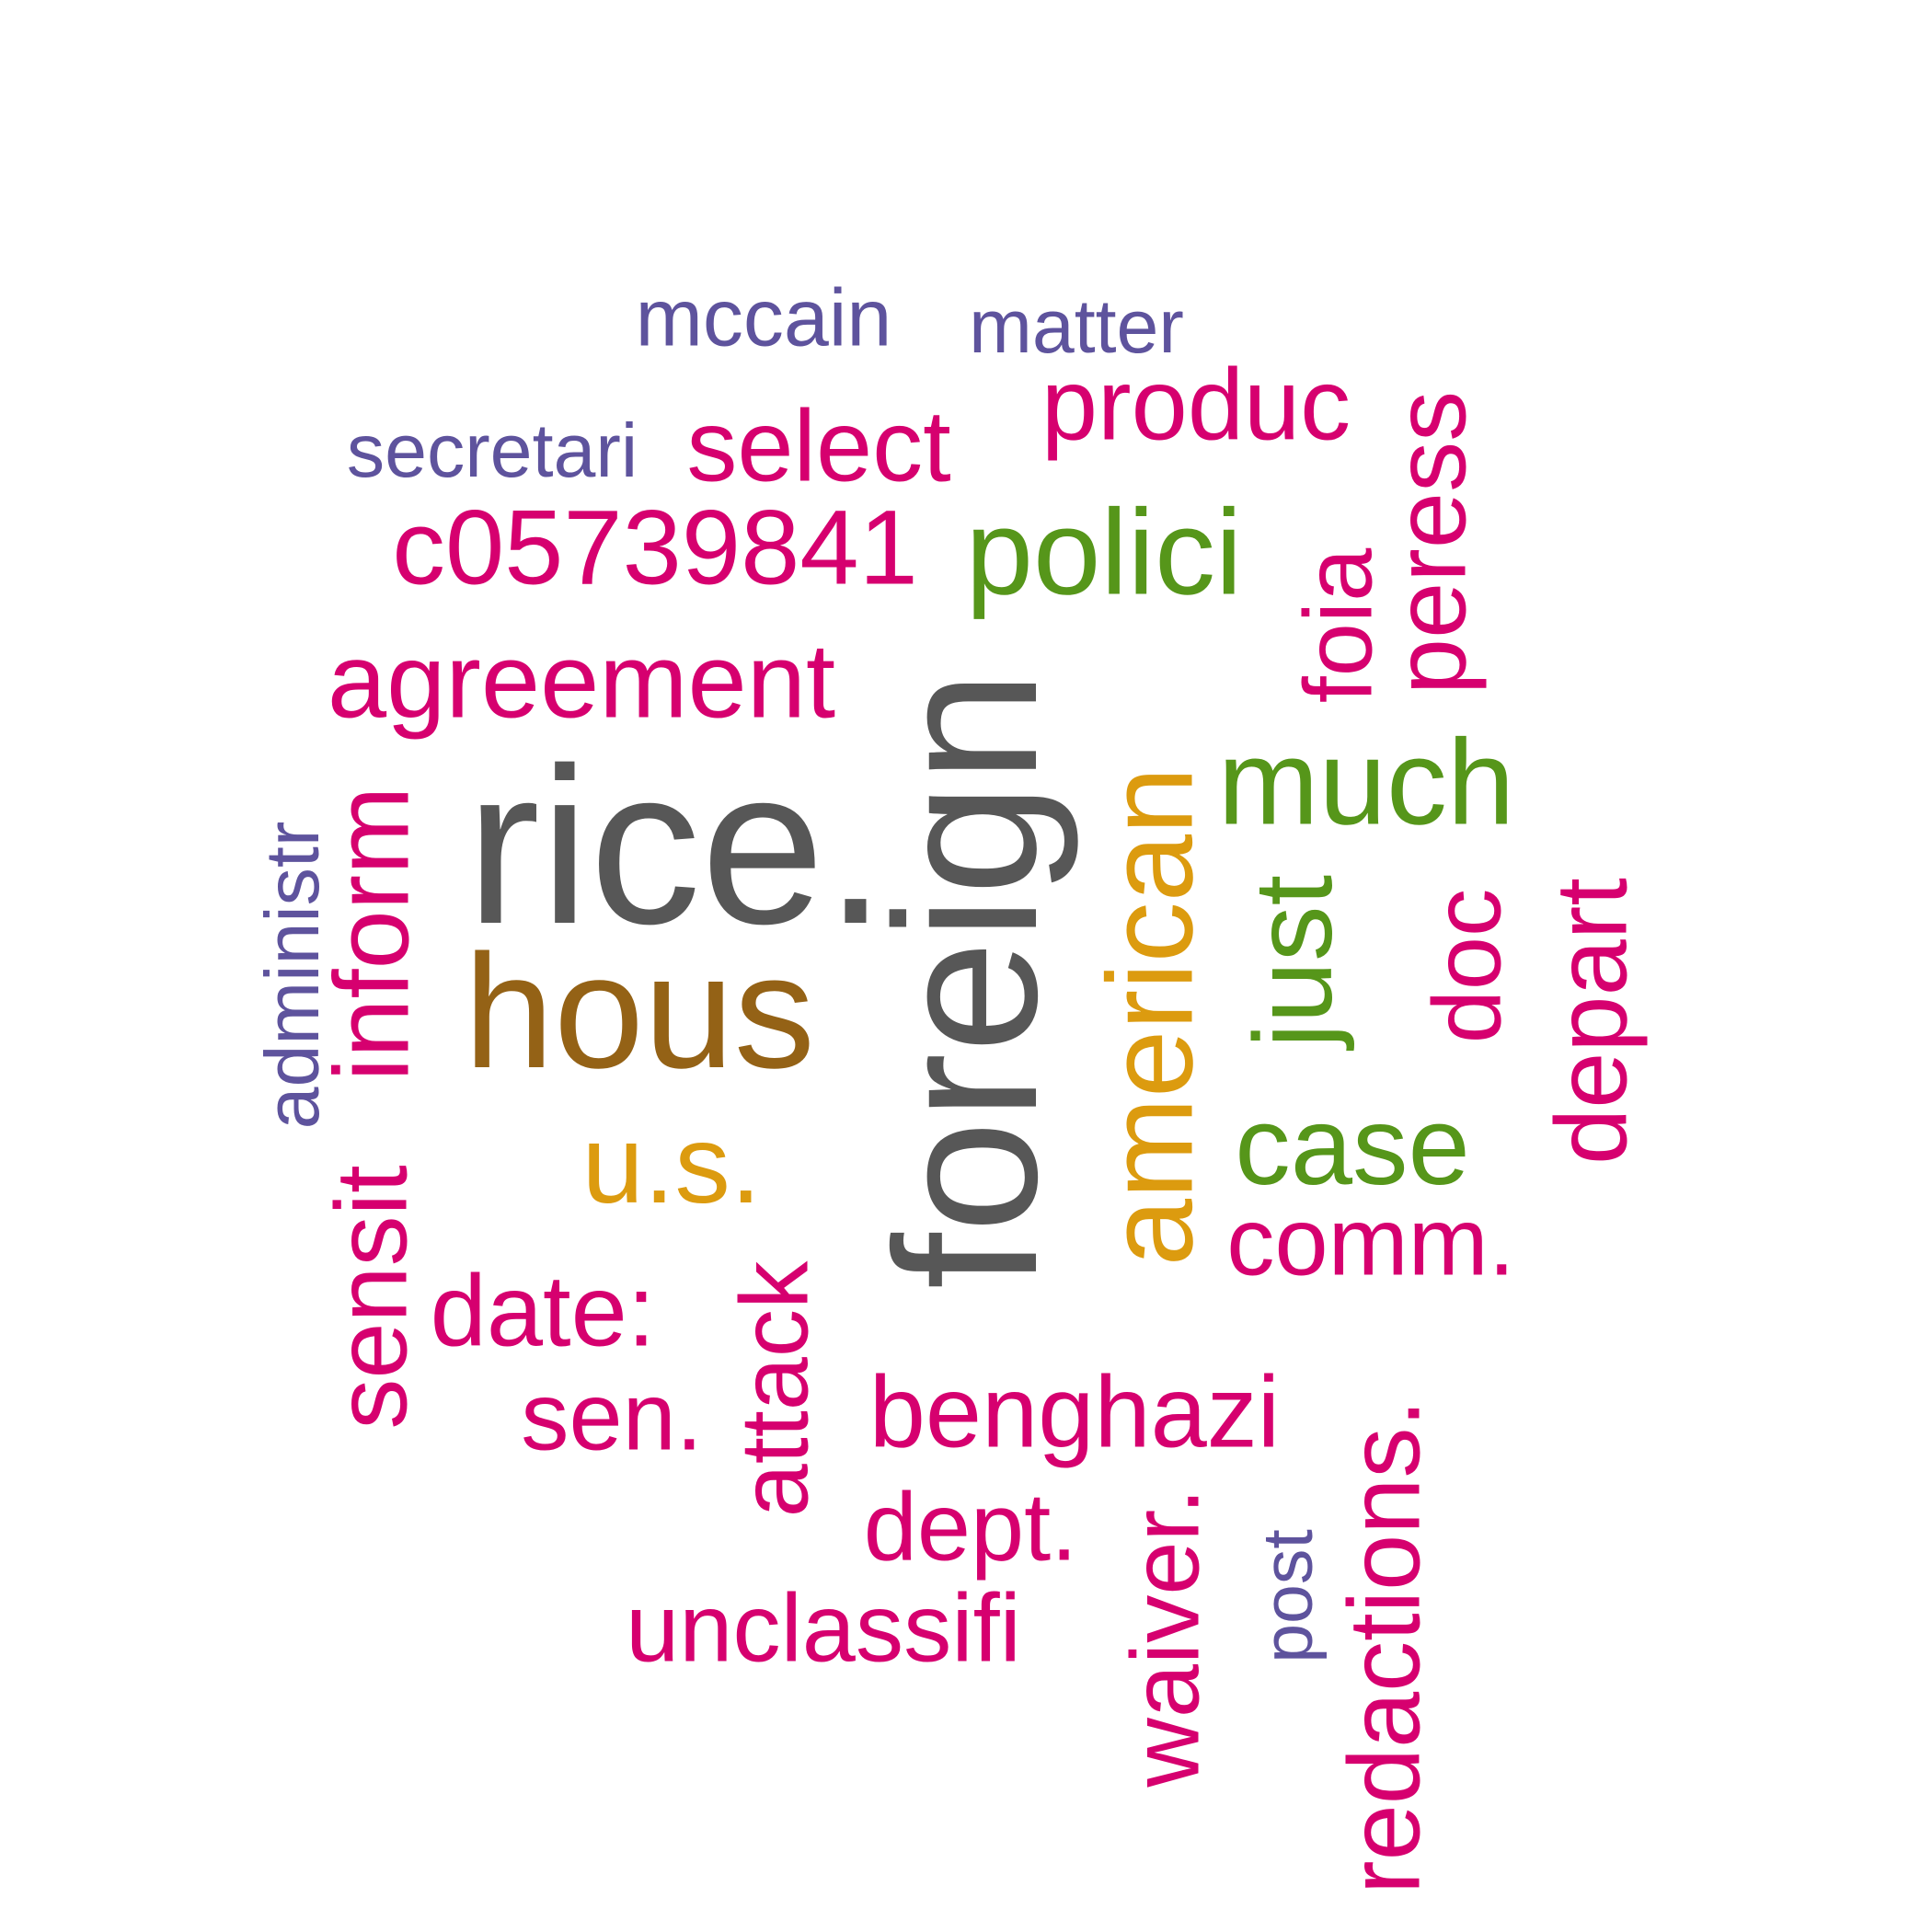 The image size is (1932, 1932). I want to click on word-secretari: secretari, so click(493, 450).